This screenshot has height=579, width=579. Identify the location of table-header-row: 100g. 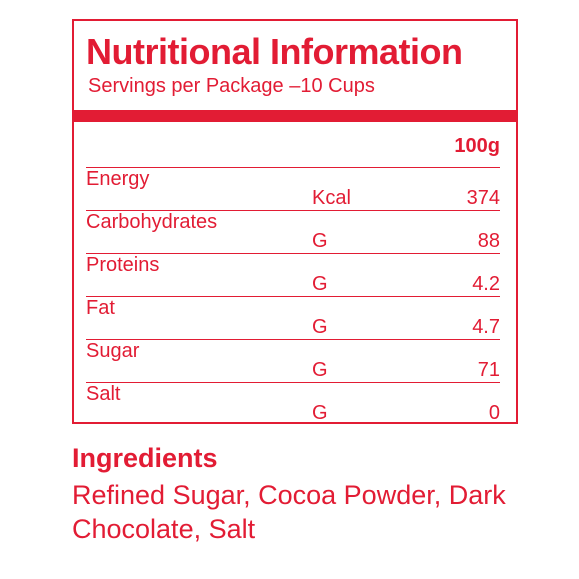
(293, 146).